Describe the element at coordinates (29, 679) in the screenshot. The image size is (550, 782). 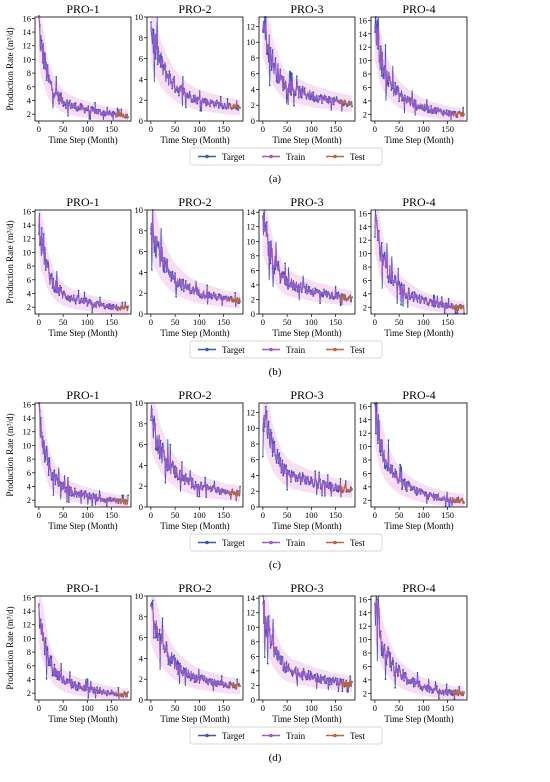
I see `y-tick-label: 4` at that location.